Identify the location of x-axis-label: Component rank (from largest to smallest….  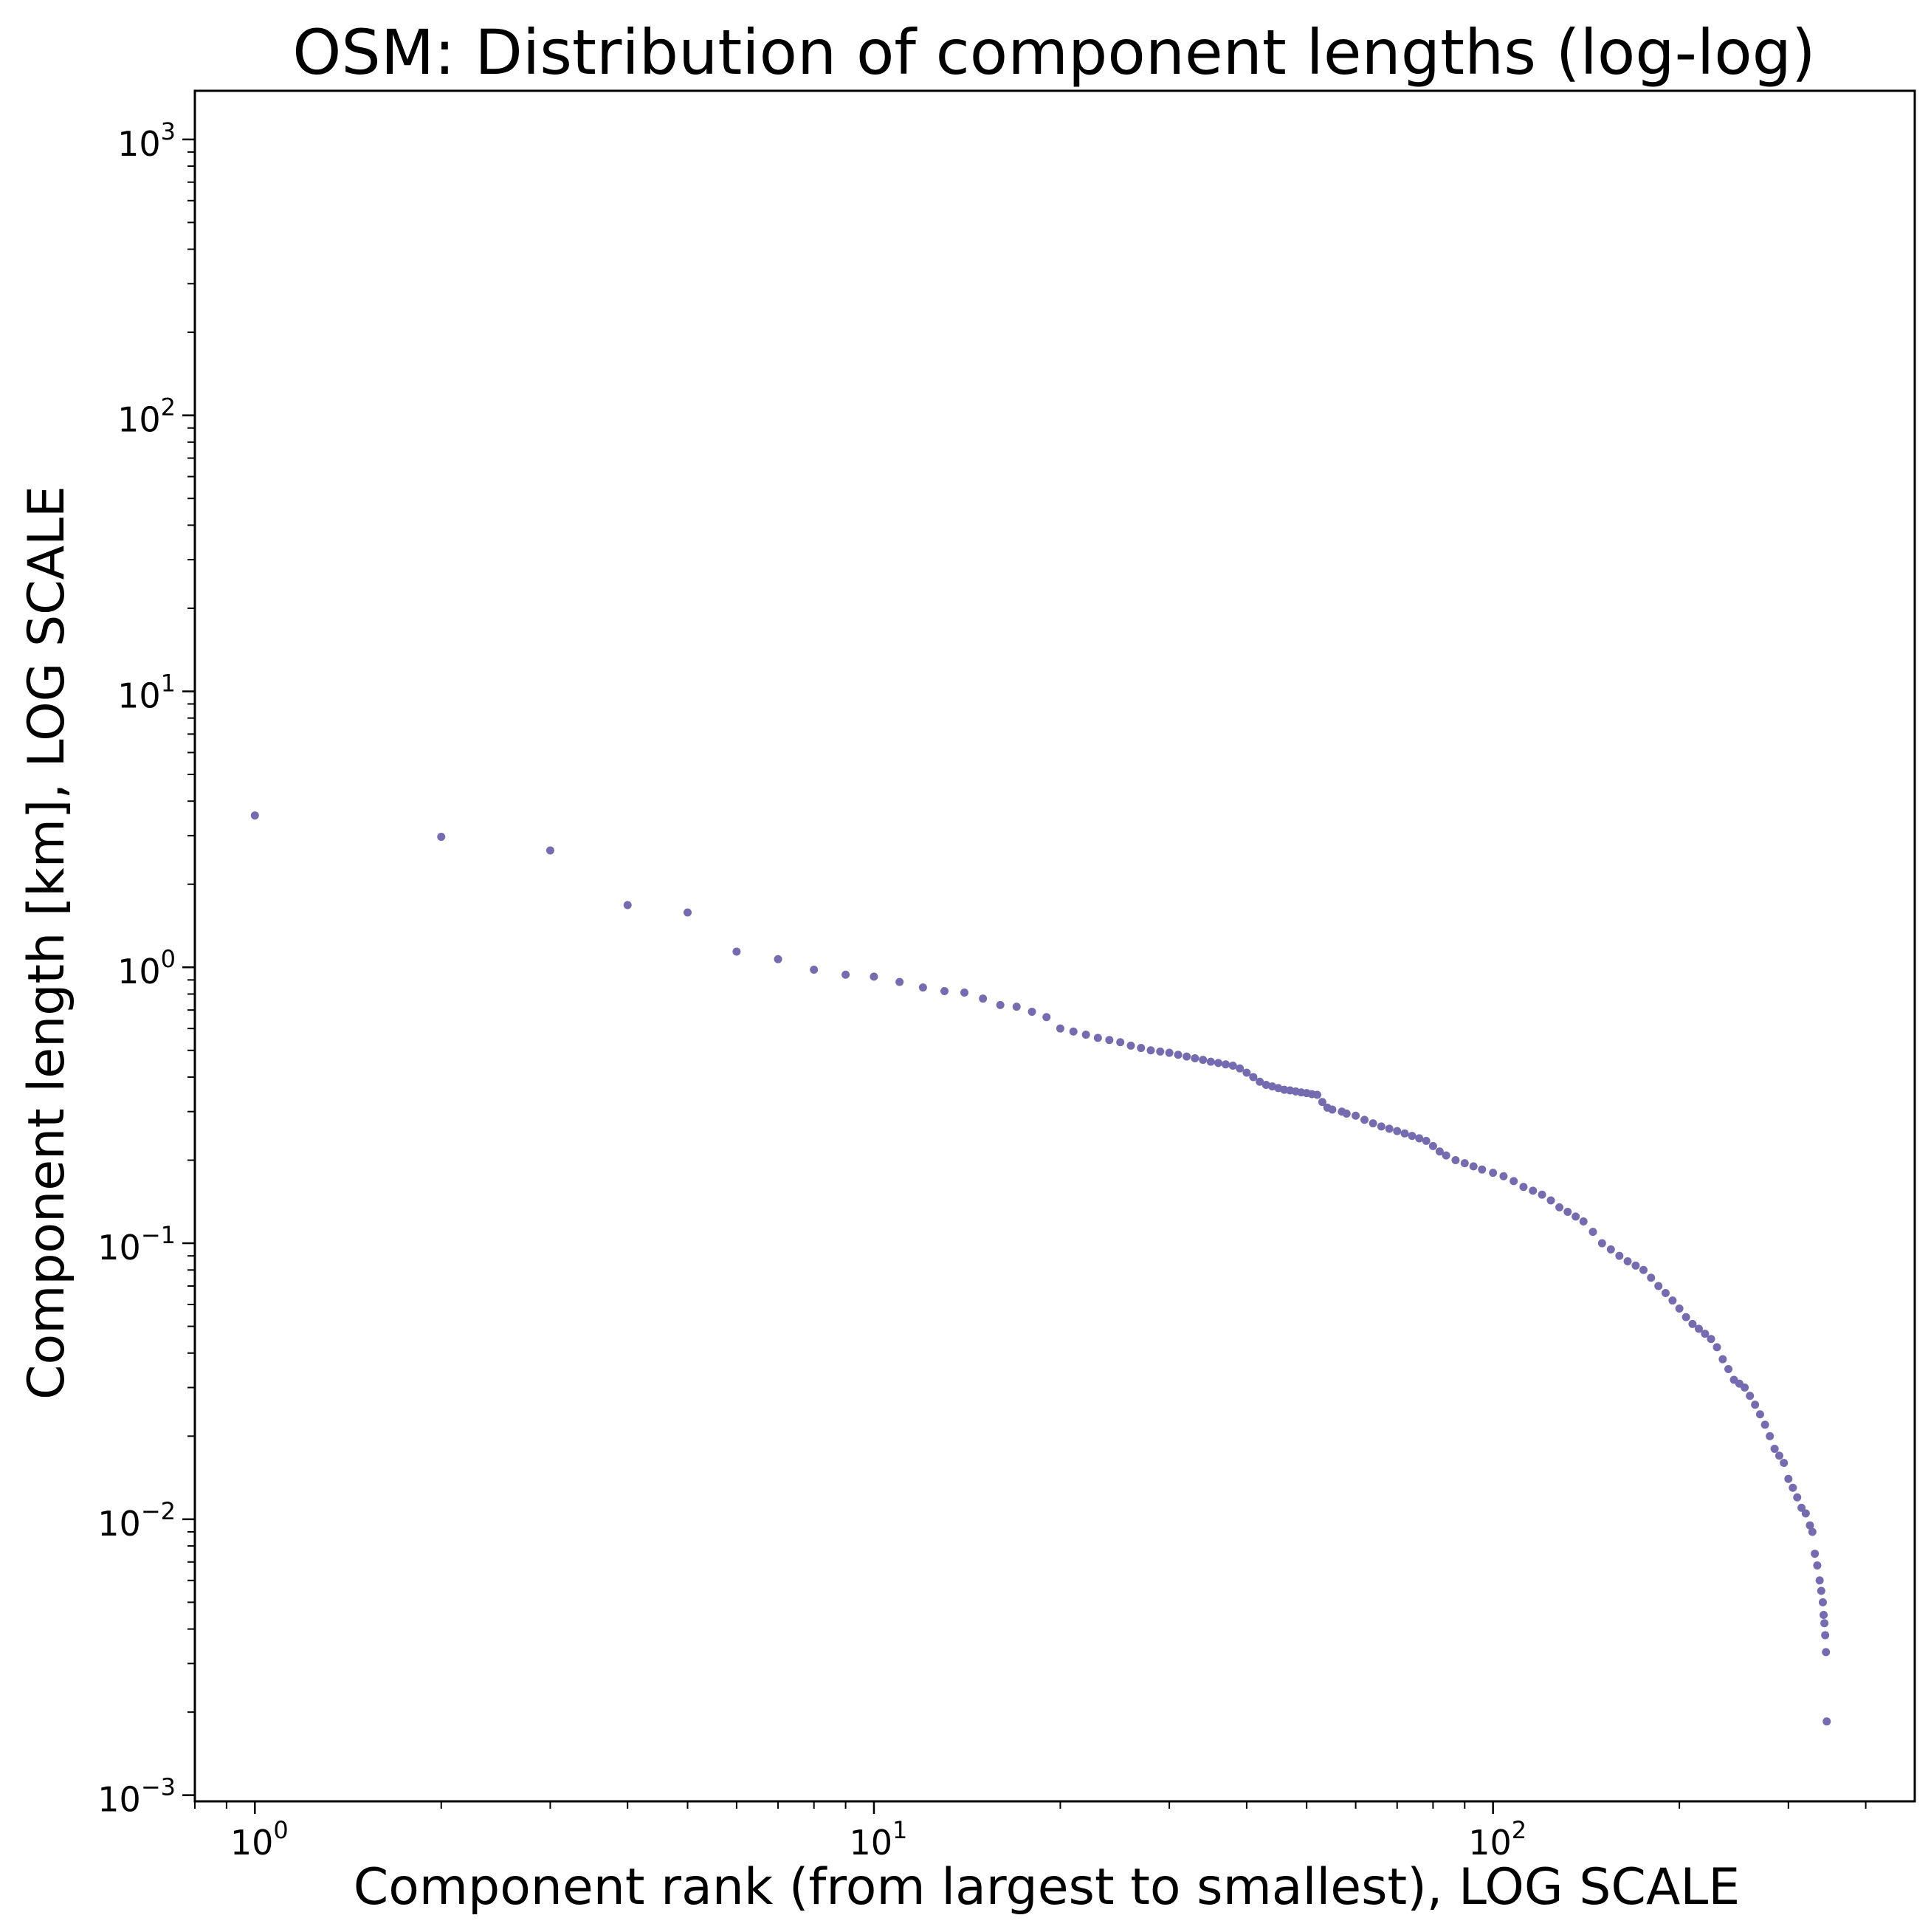
(1047, 1887).